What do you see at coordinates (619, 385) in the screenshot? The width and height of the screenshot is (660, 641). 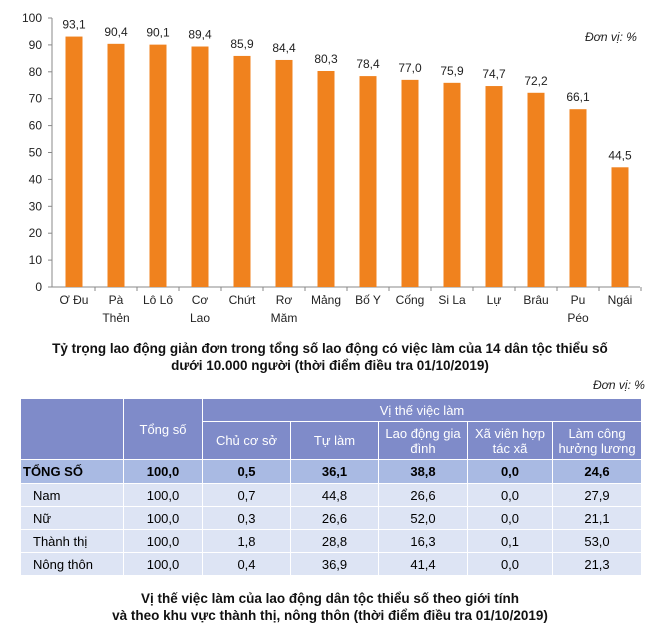 I see `table-unit: Đơn vị: %` at bounding box center [619, 385].